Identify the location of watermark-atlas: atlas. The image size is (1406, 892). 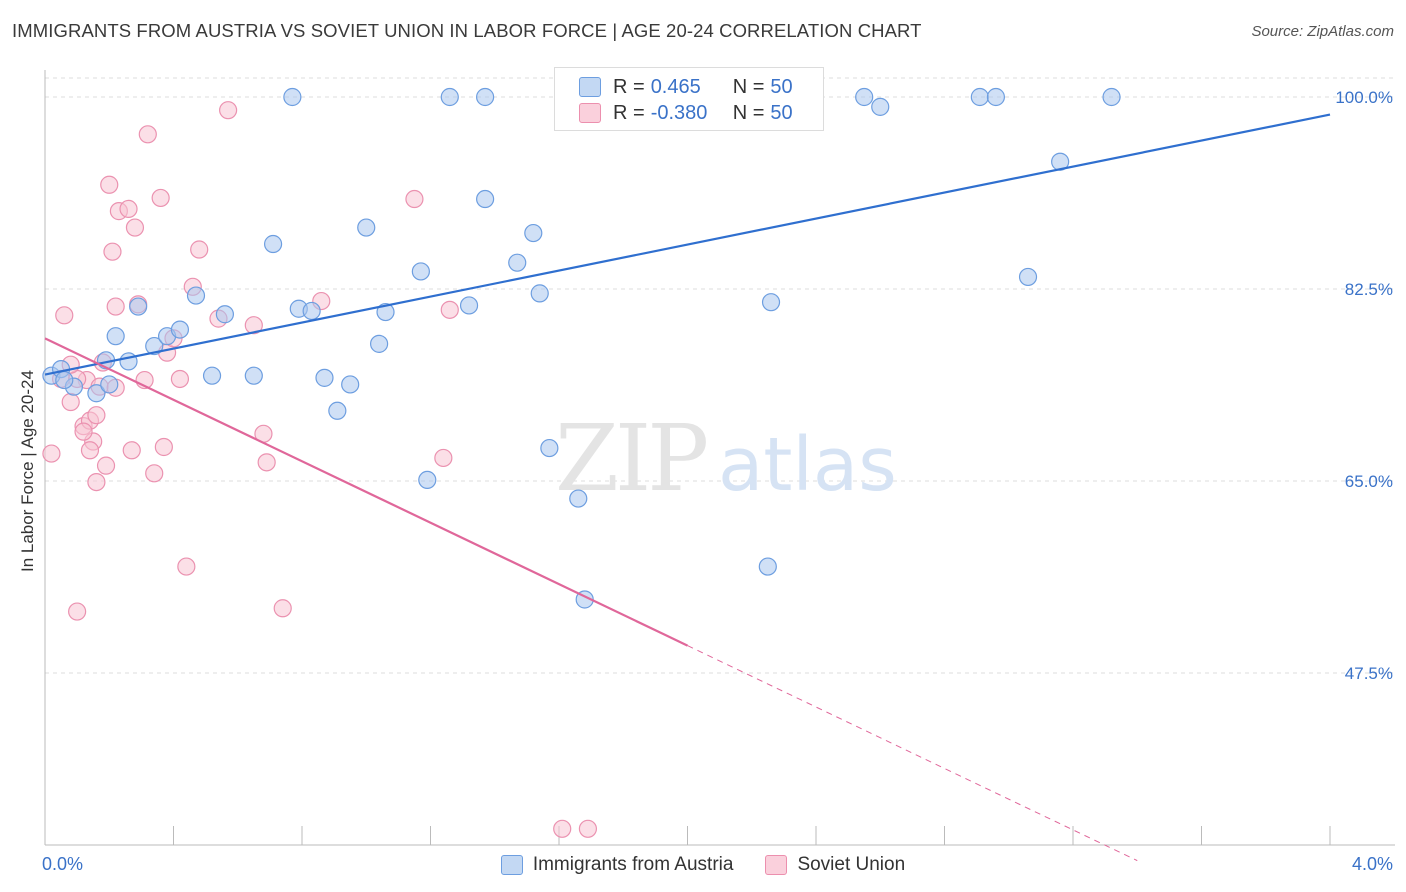
(807, 465).